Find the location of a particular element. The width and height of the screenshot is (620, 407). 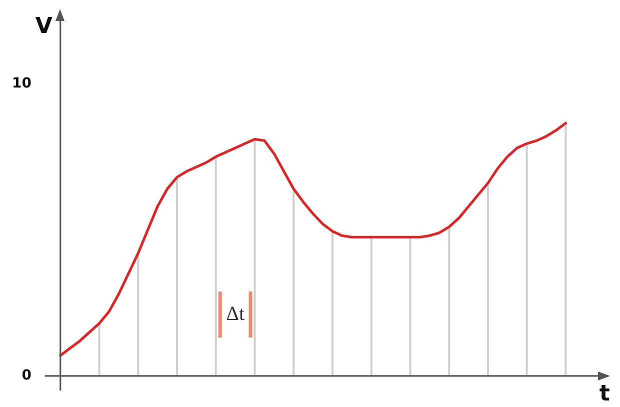

annotation: Δt is located at coordinates (235, 313).